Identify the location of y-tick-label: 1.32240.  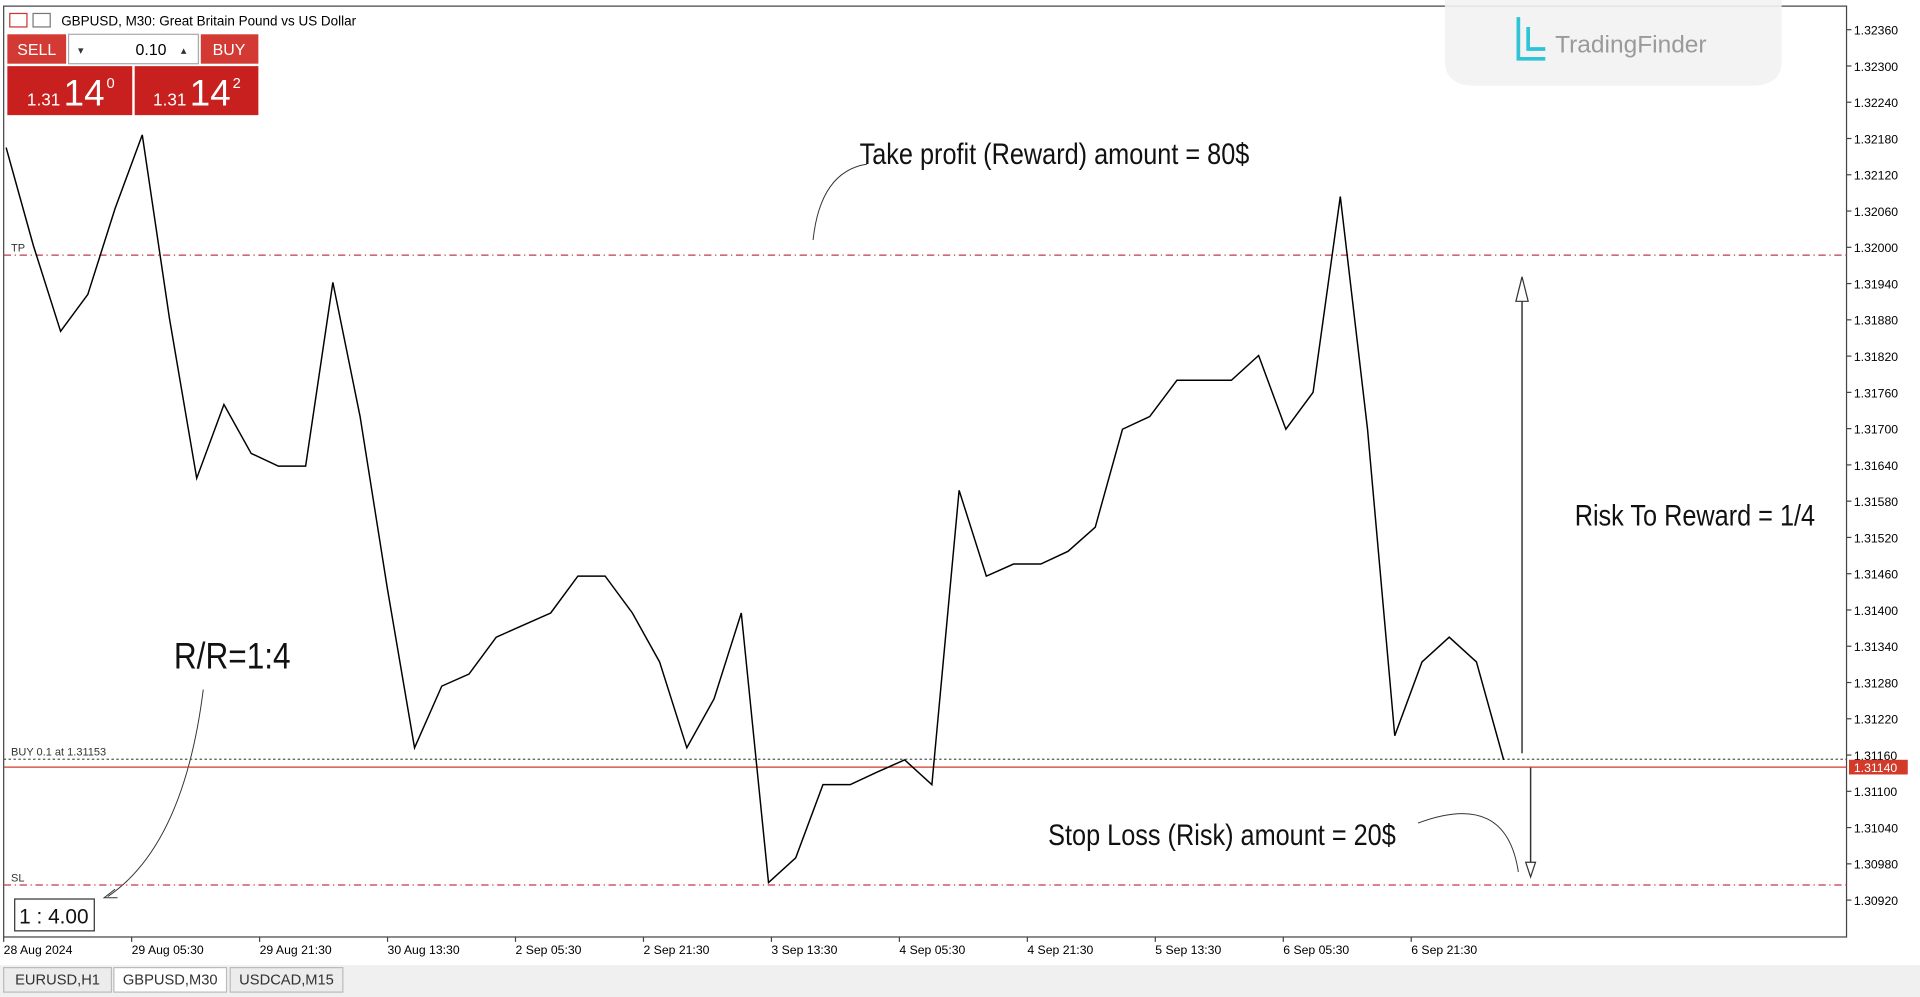
(1876, 103).